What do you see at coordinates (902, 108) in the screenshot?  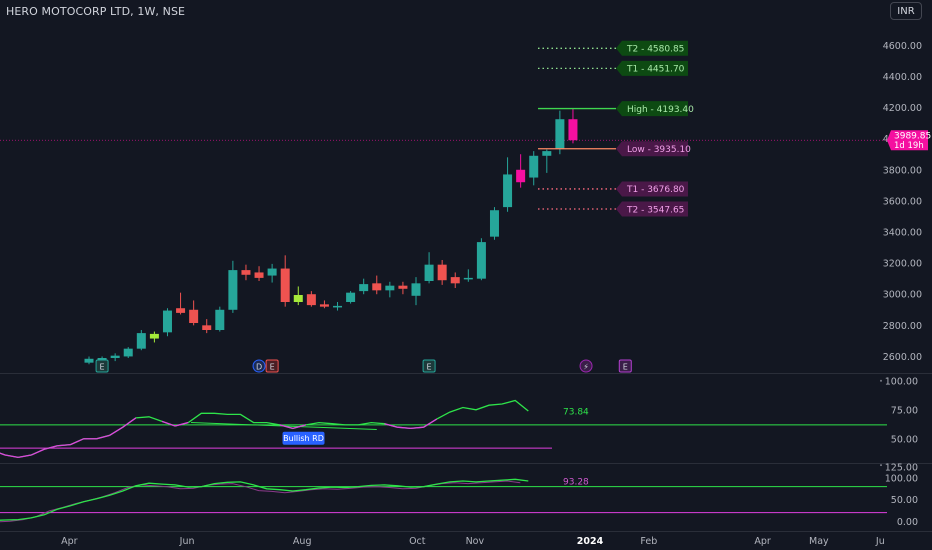 I see `price-axis-tick-label: 4200.00` at bounding box center [902, 108].